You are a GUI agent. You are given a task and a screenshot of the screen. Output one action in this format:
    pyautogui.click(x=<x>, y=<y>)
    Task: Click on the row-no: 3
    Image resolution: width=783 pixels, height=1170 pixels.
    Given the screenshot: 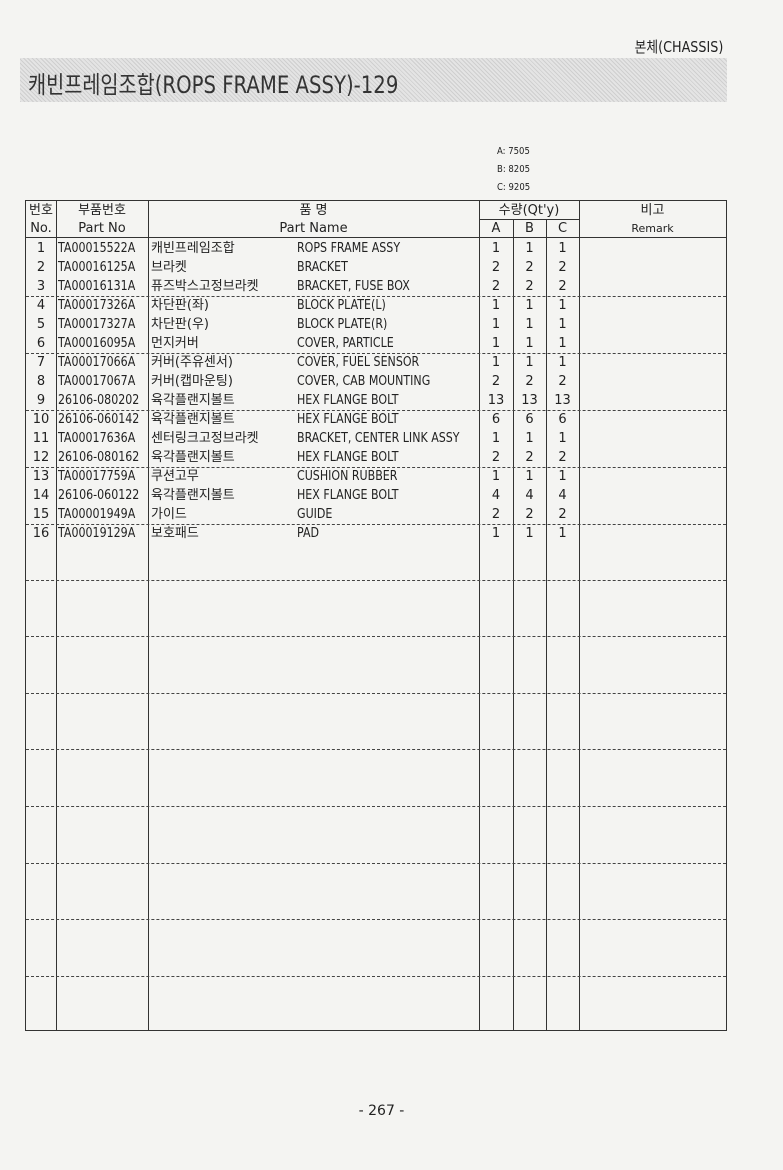 What is the action you would take?
    pyautogui.click(x=41, y=286)
    